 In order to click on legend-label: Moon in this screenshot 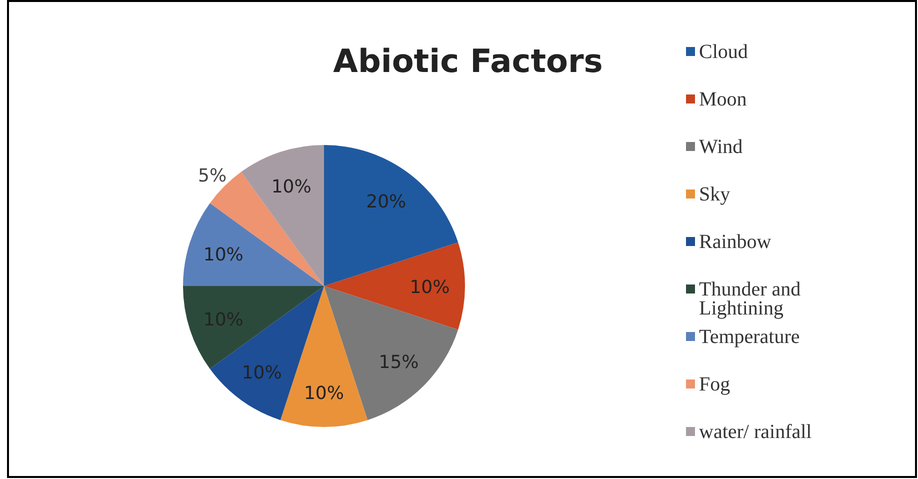, I will do `click(723, 99)`.